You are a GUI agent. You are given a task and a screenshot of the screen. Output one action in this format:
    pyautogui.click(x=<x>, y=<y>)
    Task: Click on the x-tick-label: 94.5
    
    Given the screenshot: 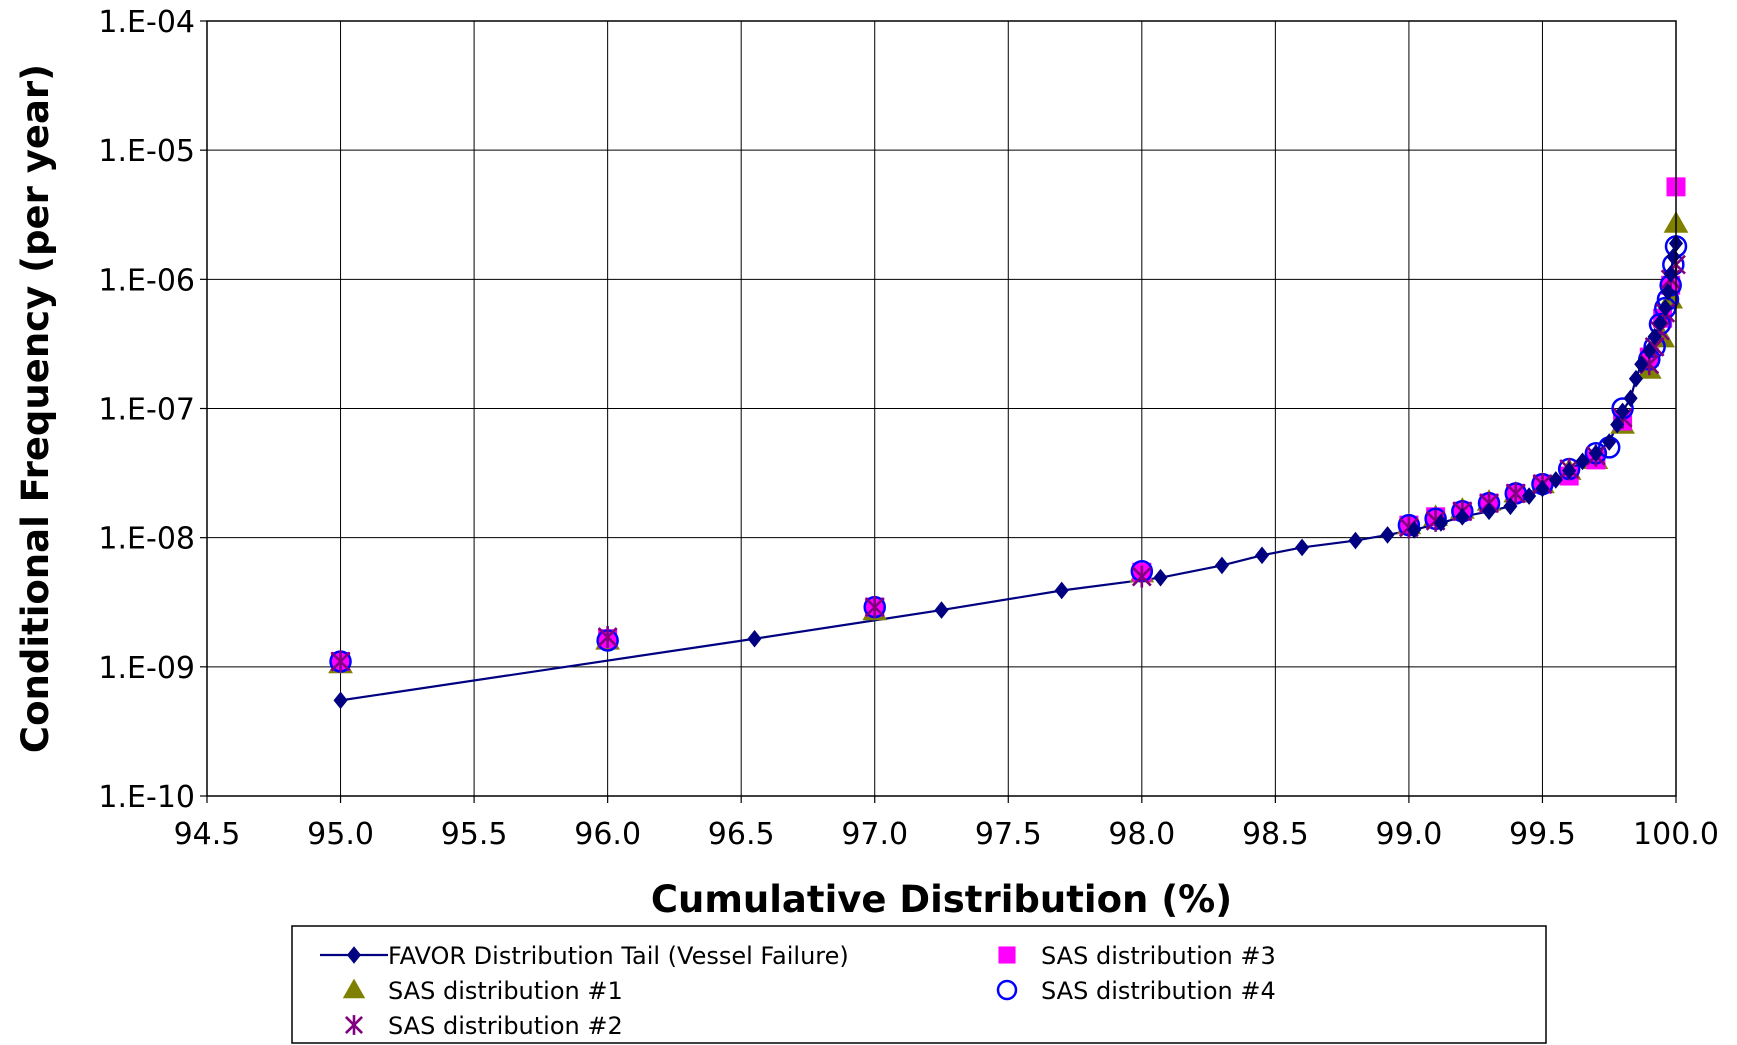 What is the action you would take?
    pyautogui.click(x=207, y=834)
    